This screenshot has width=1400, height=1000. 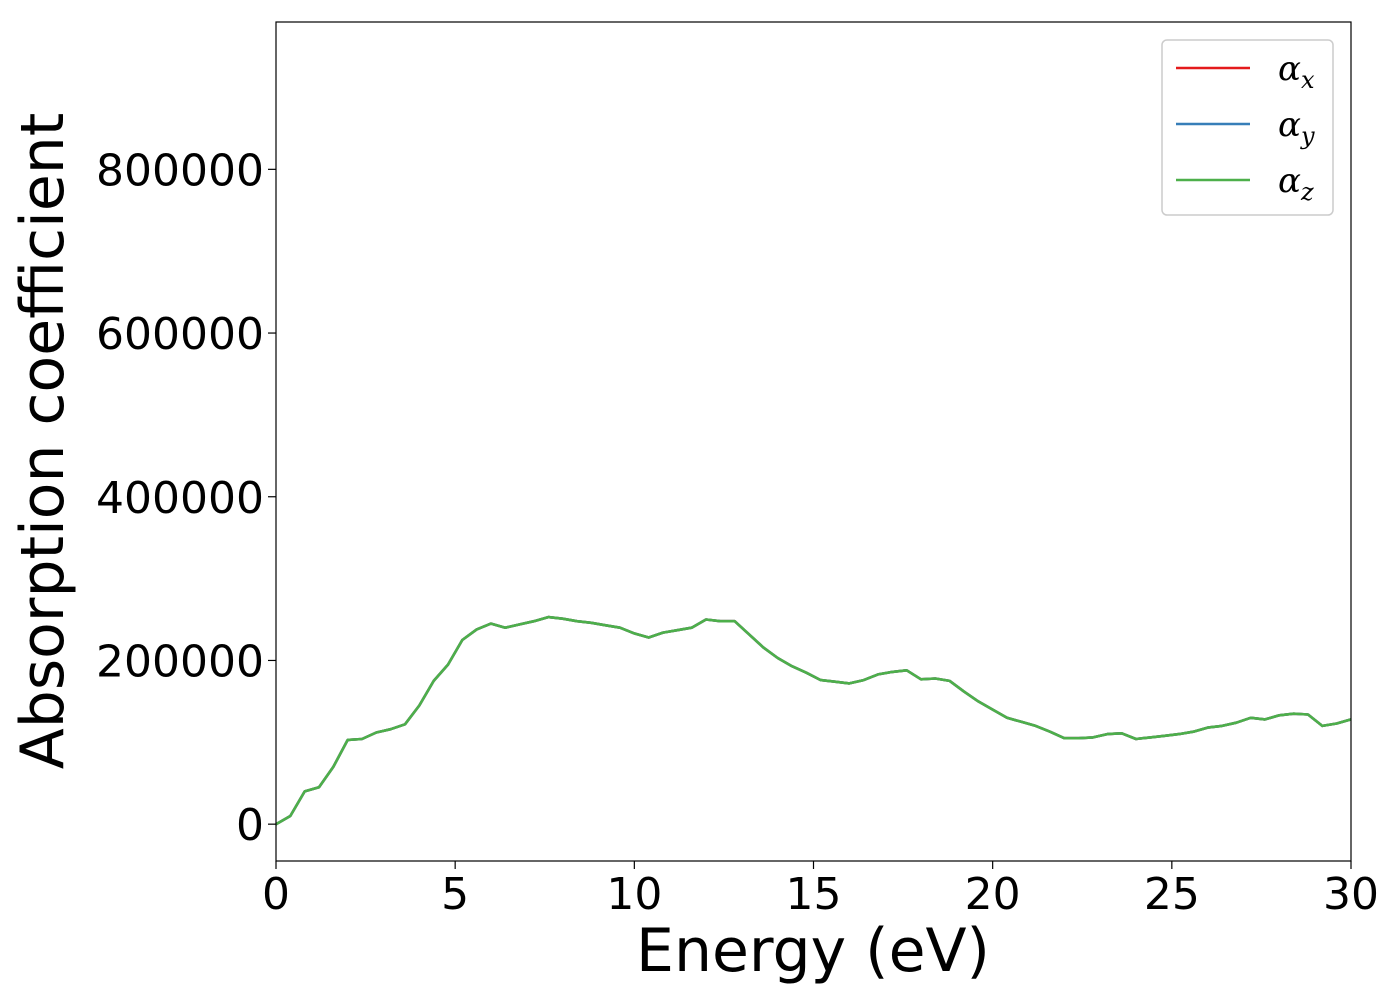 I want to click on y-tick-label: 400000, so click(x=180, y=498).